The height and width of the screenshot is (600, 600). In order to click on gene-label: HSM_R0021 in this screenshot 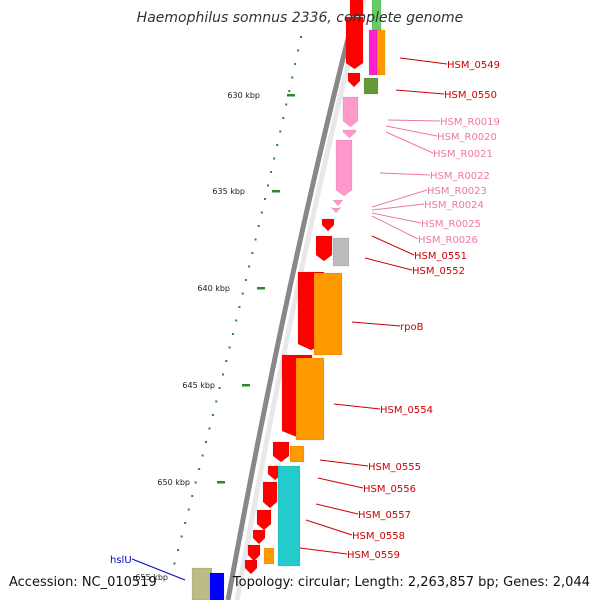, I will do `click(463, 154)`.